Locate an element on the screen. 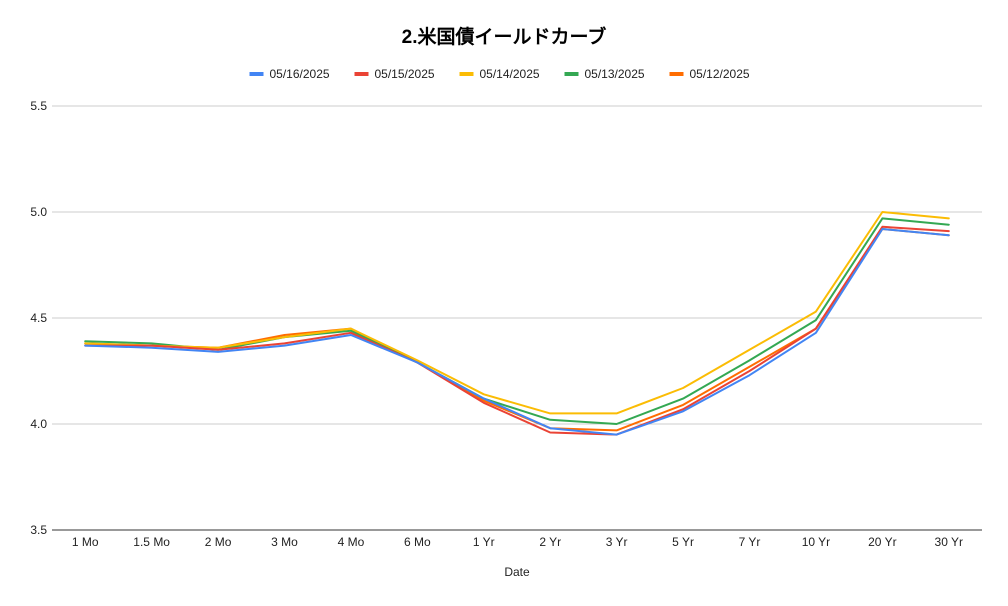 The height and width of the screenshot is (606, 1008). x-tick-label: 2 Mo is located at coordinates (218, 542).